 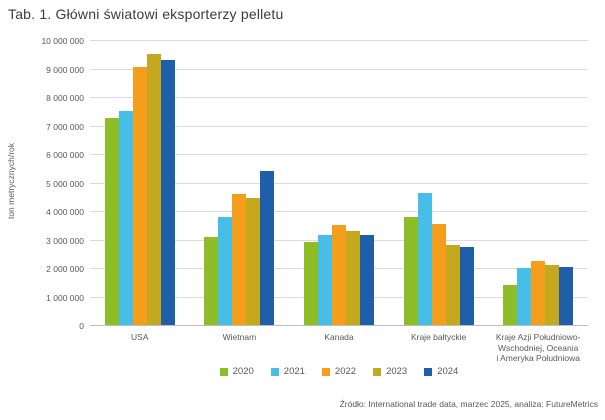 What do you see at coordinates (65, 240) in the screenshot?
I see `y-tick-label: 3 000 000` at bounding box center [65, 240].